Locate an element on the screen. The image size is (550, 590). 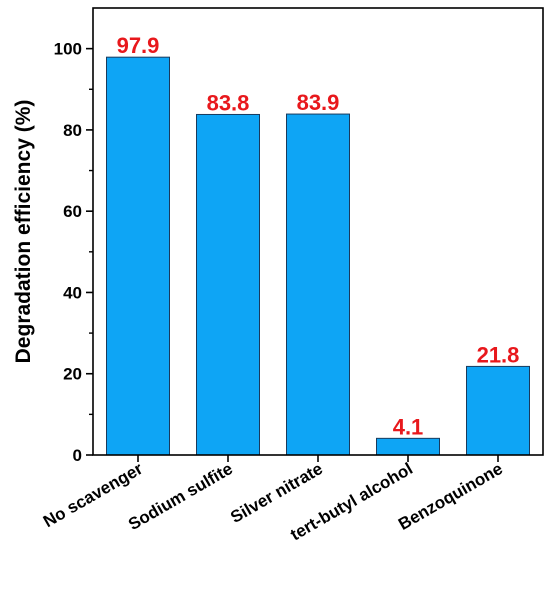
bar-value-label: 21.8 is located at coordinates (498, 354).